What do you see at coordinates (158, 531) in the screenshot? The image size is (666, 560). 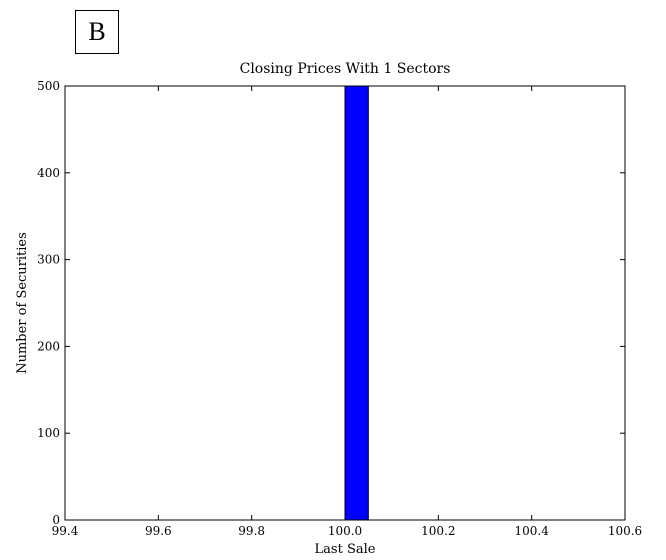 I see `x-tick-label: 99.6` at bounding box center [158, 531].